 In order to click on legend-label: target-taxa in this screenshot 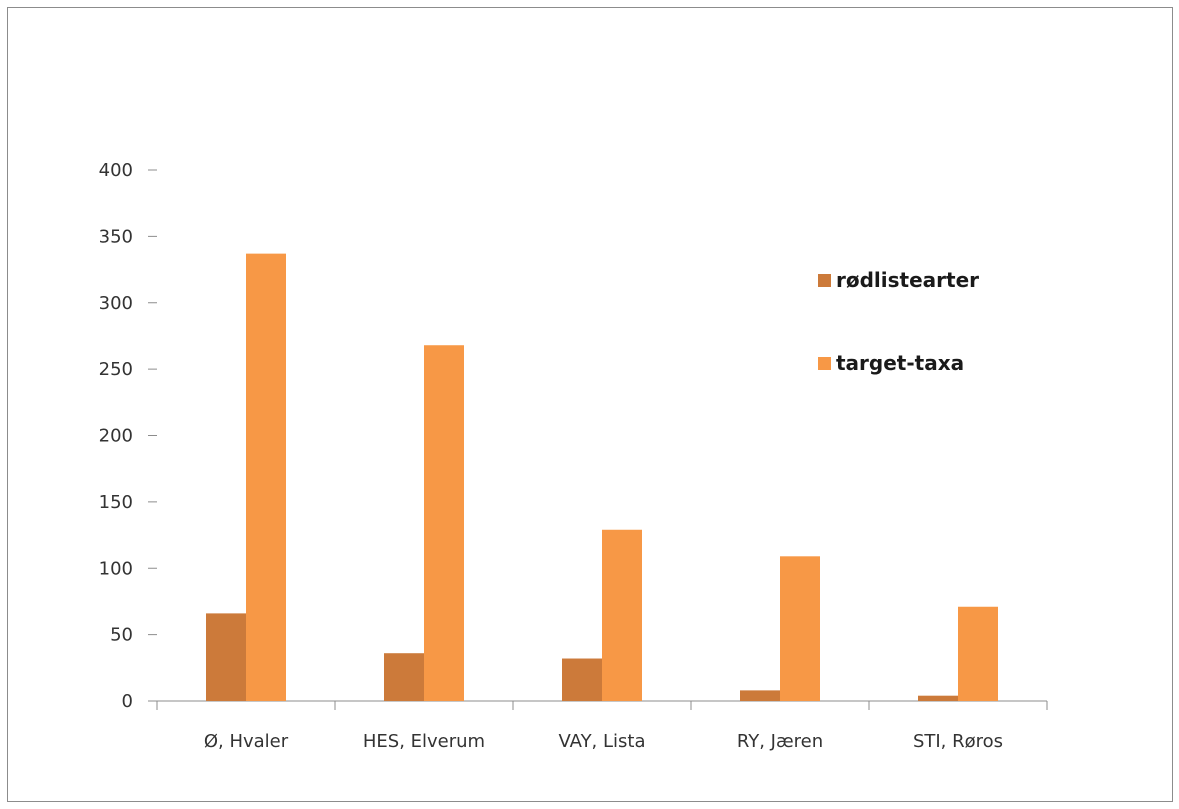, I will do `click(900, 363)`.